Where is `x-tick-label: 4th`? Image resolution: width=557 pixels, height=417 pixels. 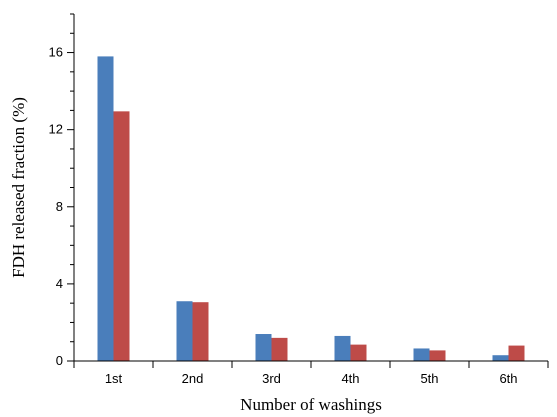
x-tick-label: 4th is located at coordinates (350, 378).